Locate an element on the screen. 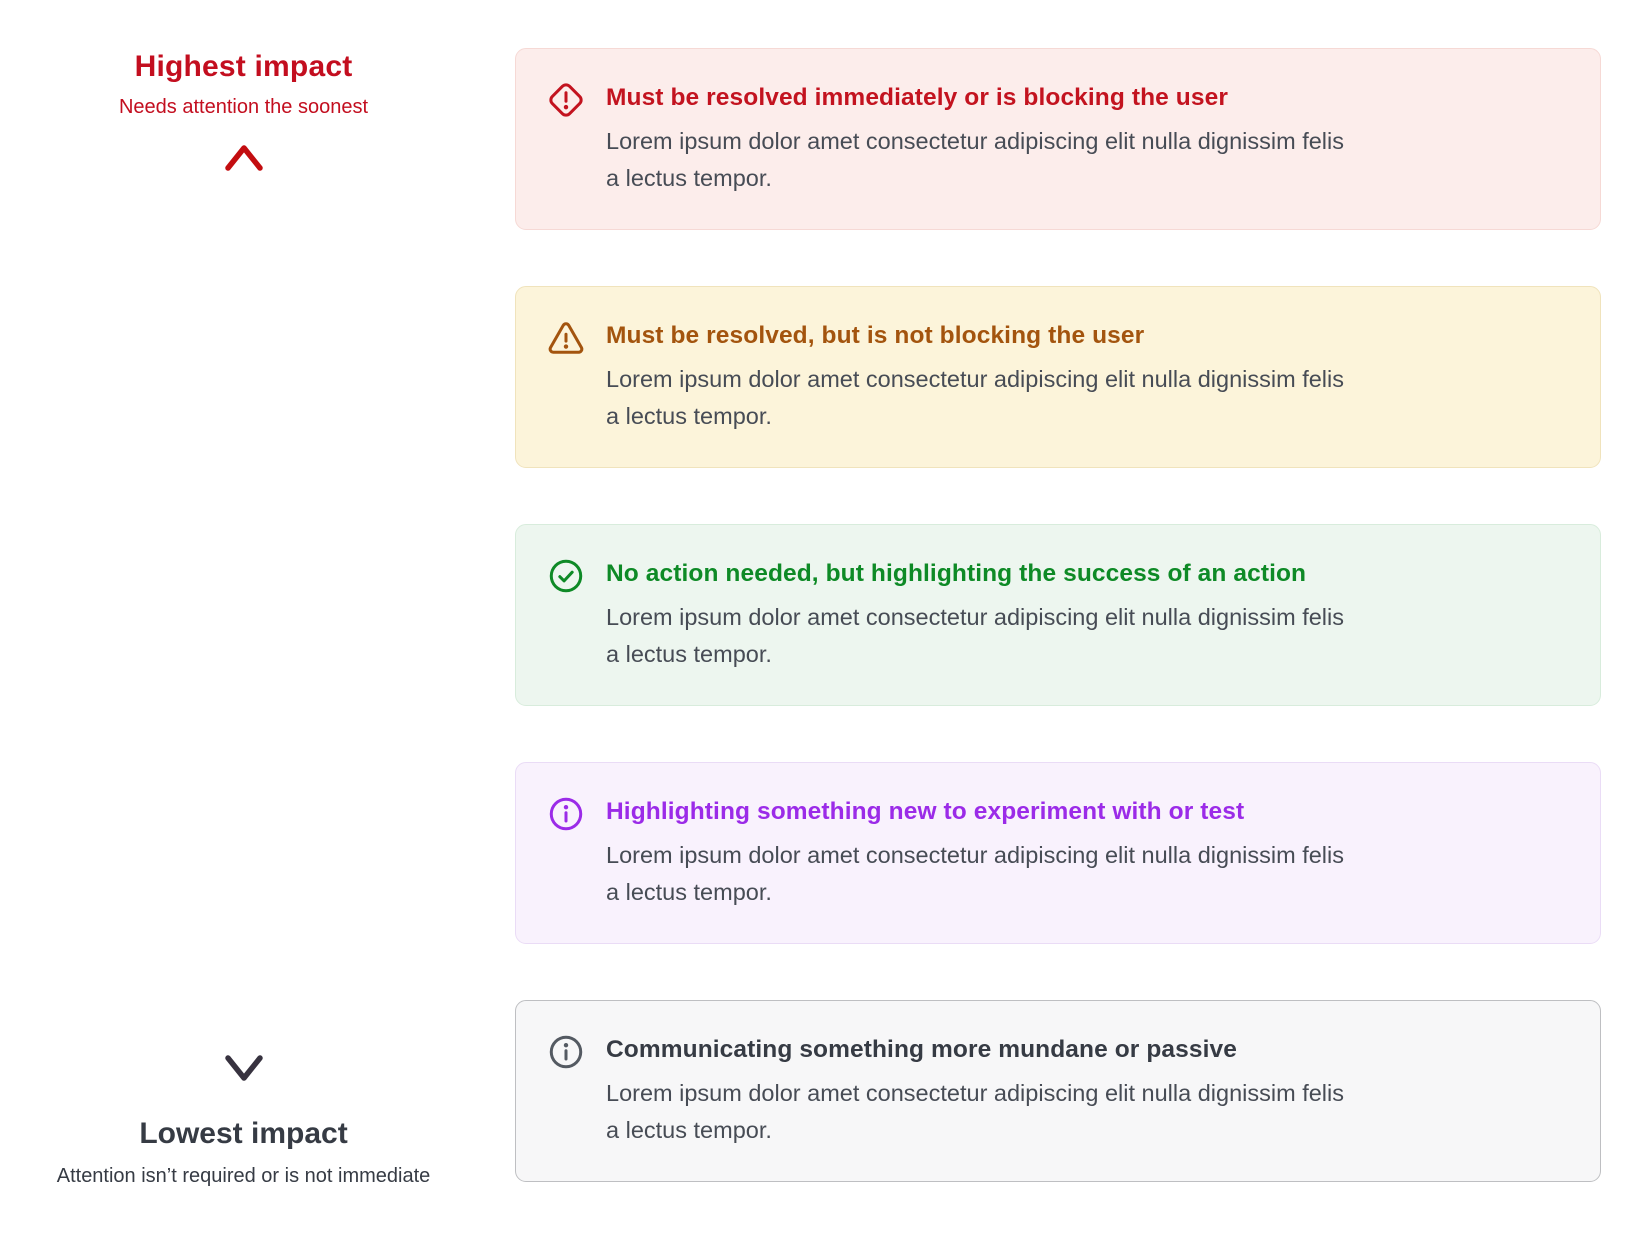 The width and height of the screenshot is (1652, 1248). diamond-exclamation-icon is located at coordinates (566, 100).